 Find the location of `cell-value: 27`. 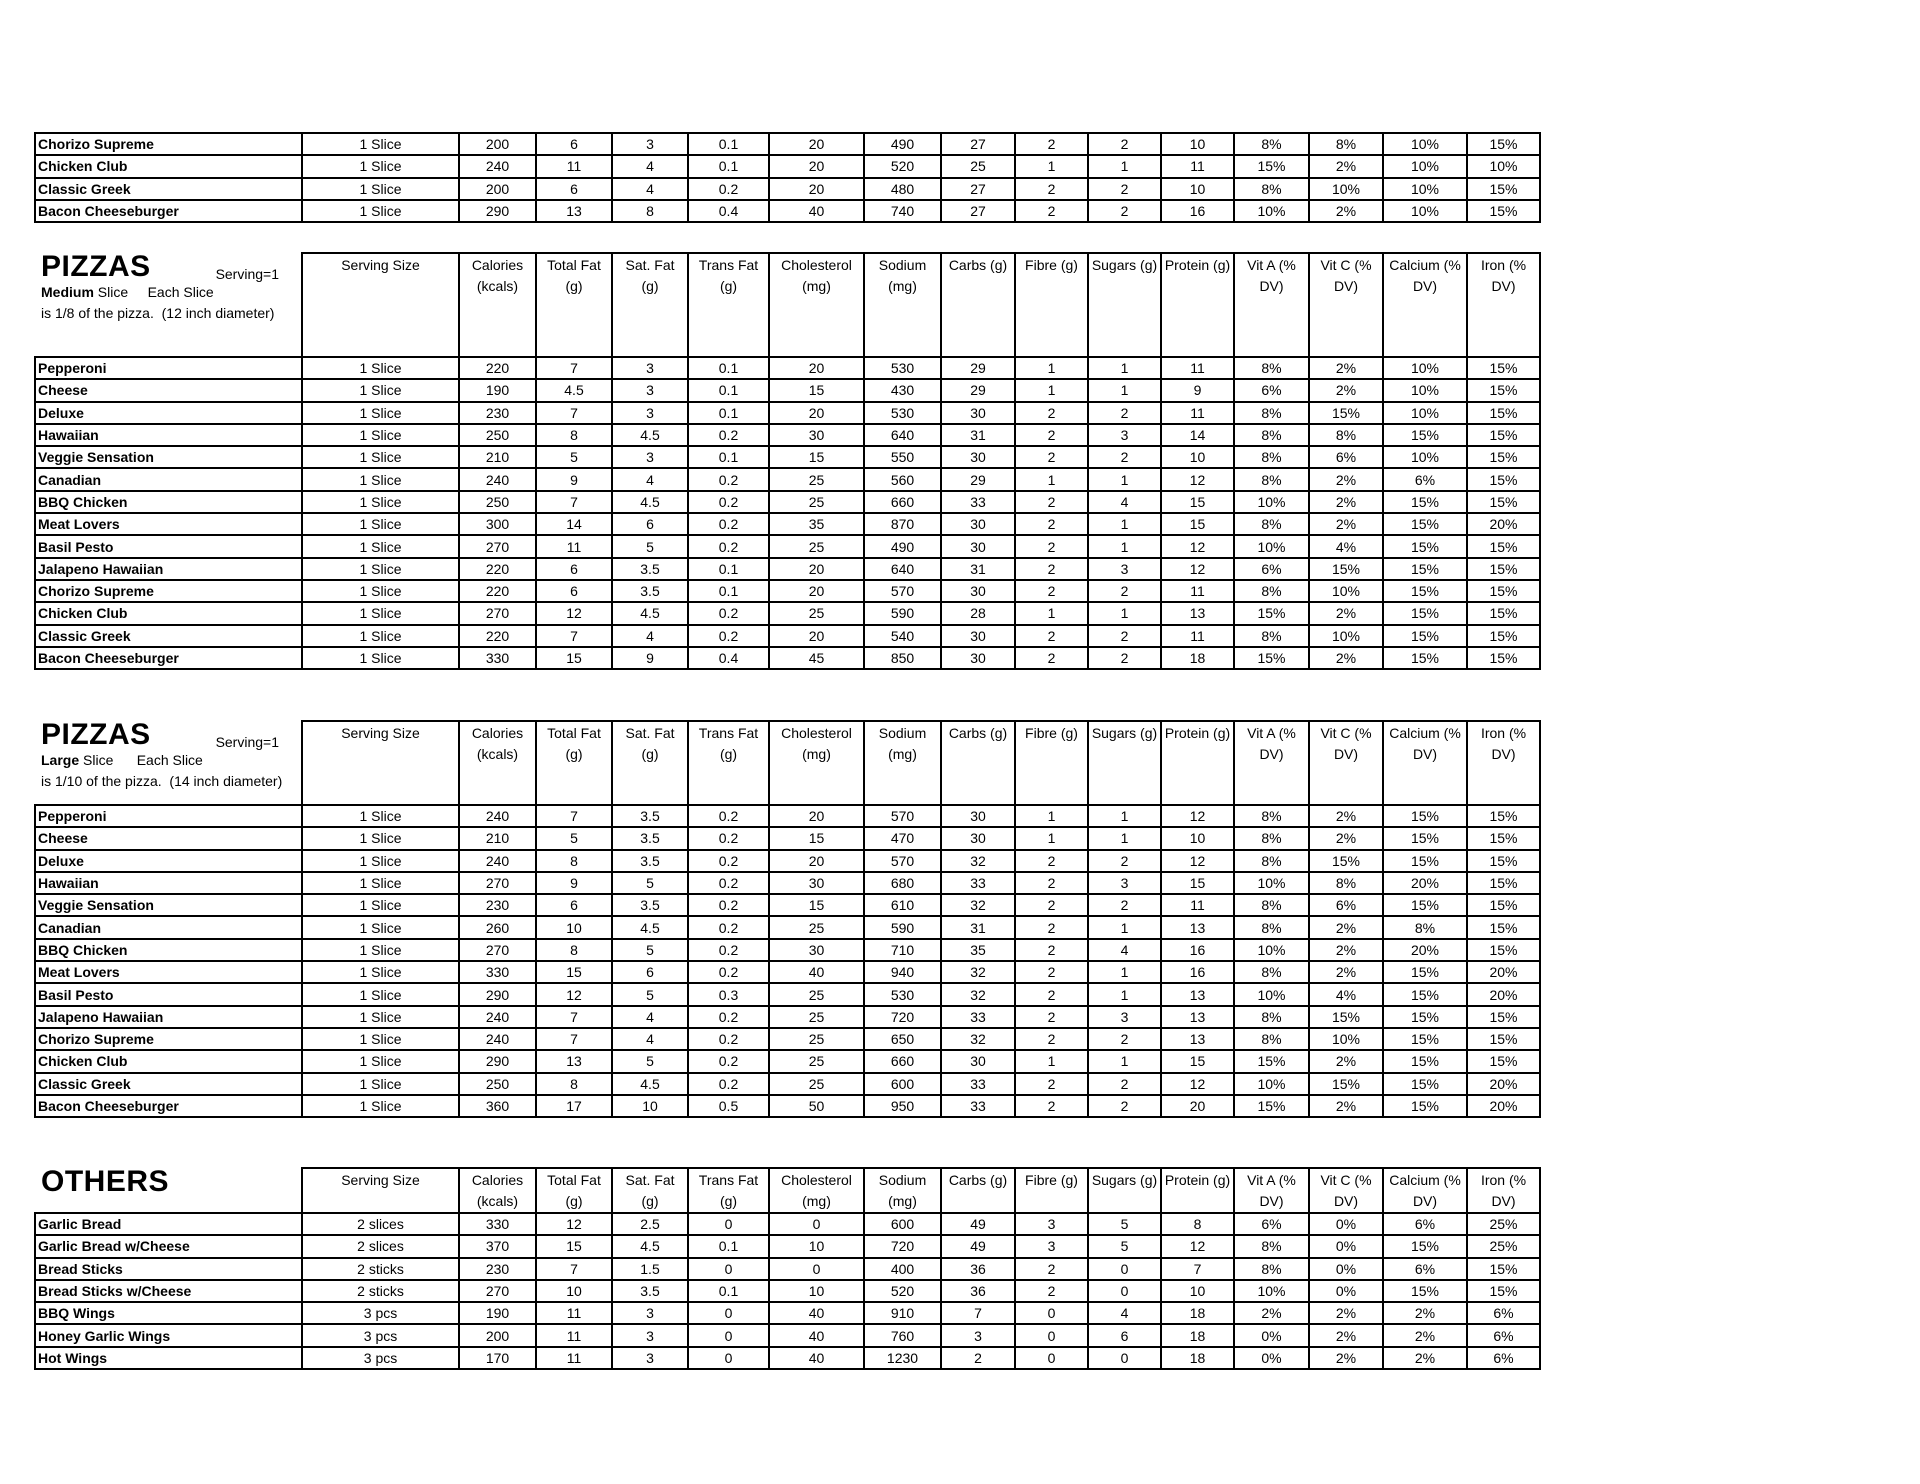

cell-value: 27 is located at coordinates (978, 211).